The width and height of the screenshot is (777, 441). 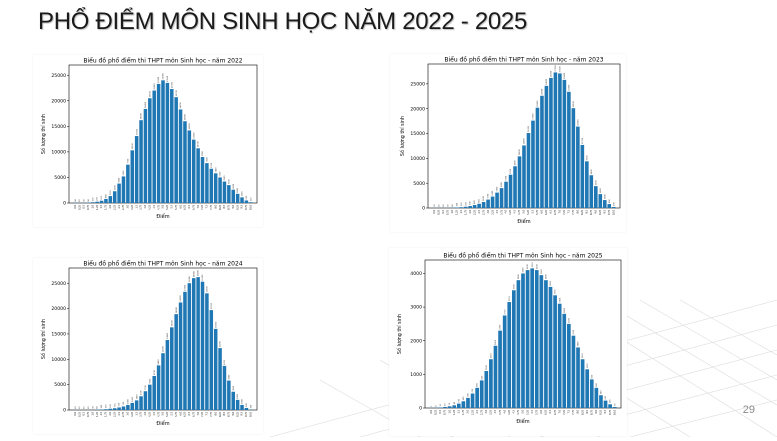 What do you see at coordinates (136, 413) in the screenshot?
I see `x-tick-label: 3.5` at bounding box center [136, 413].